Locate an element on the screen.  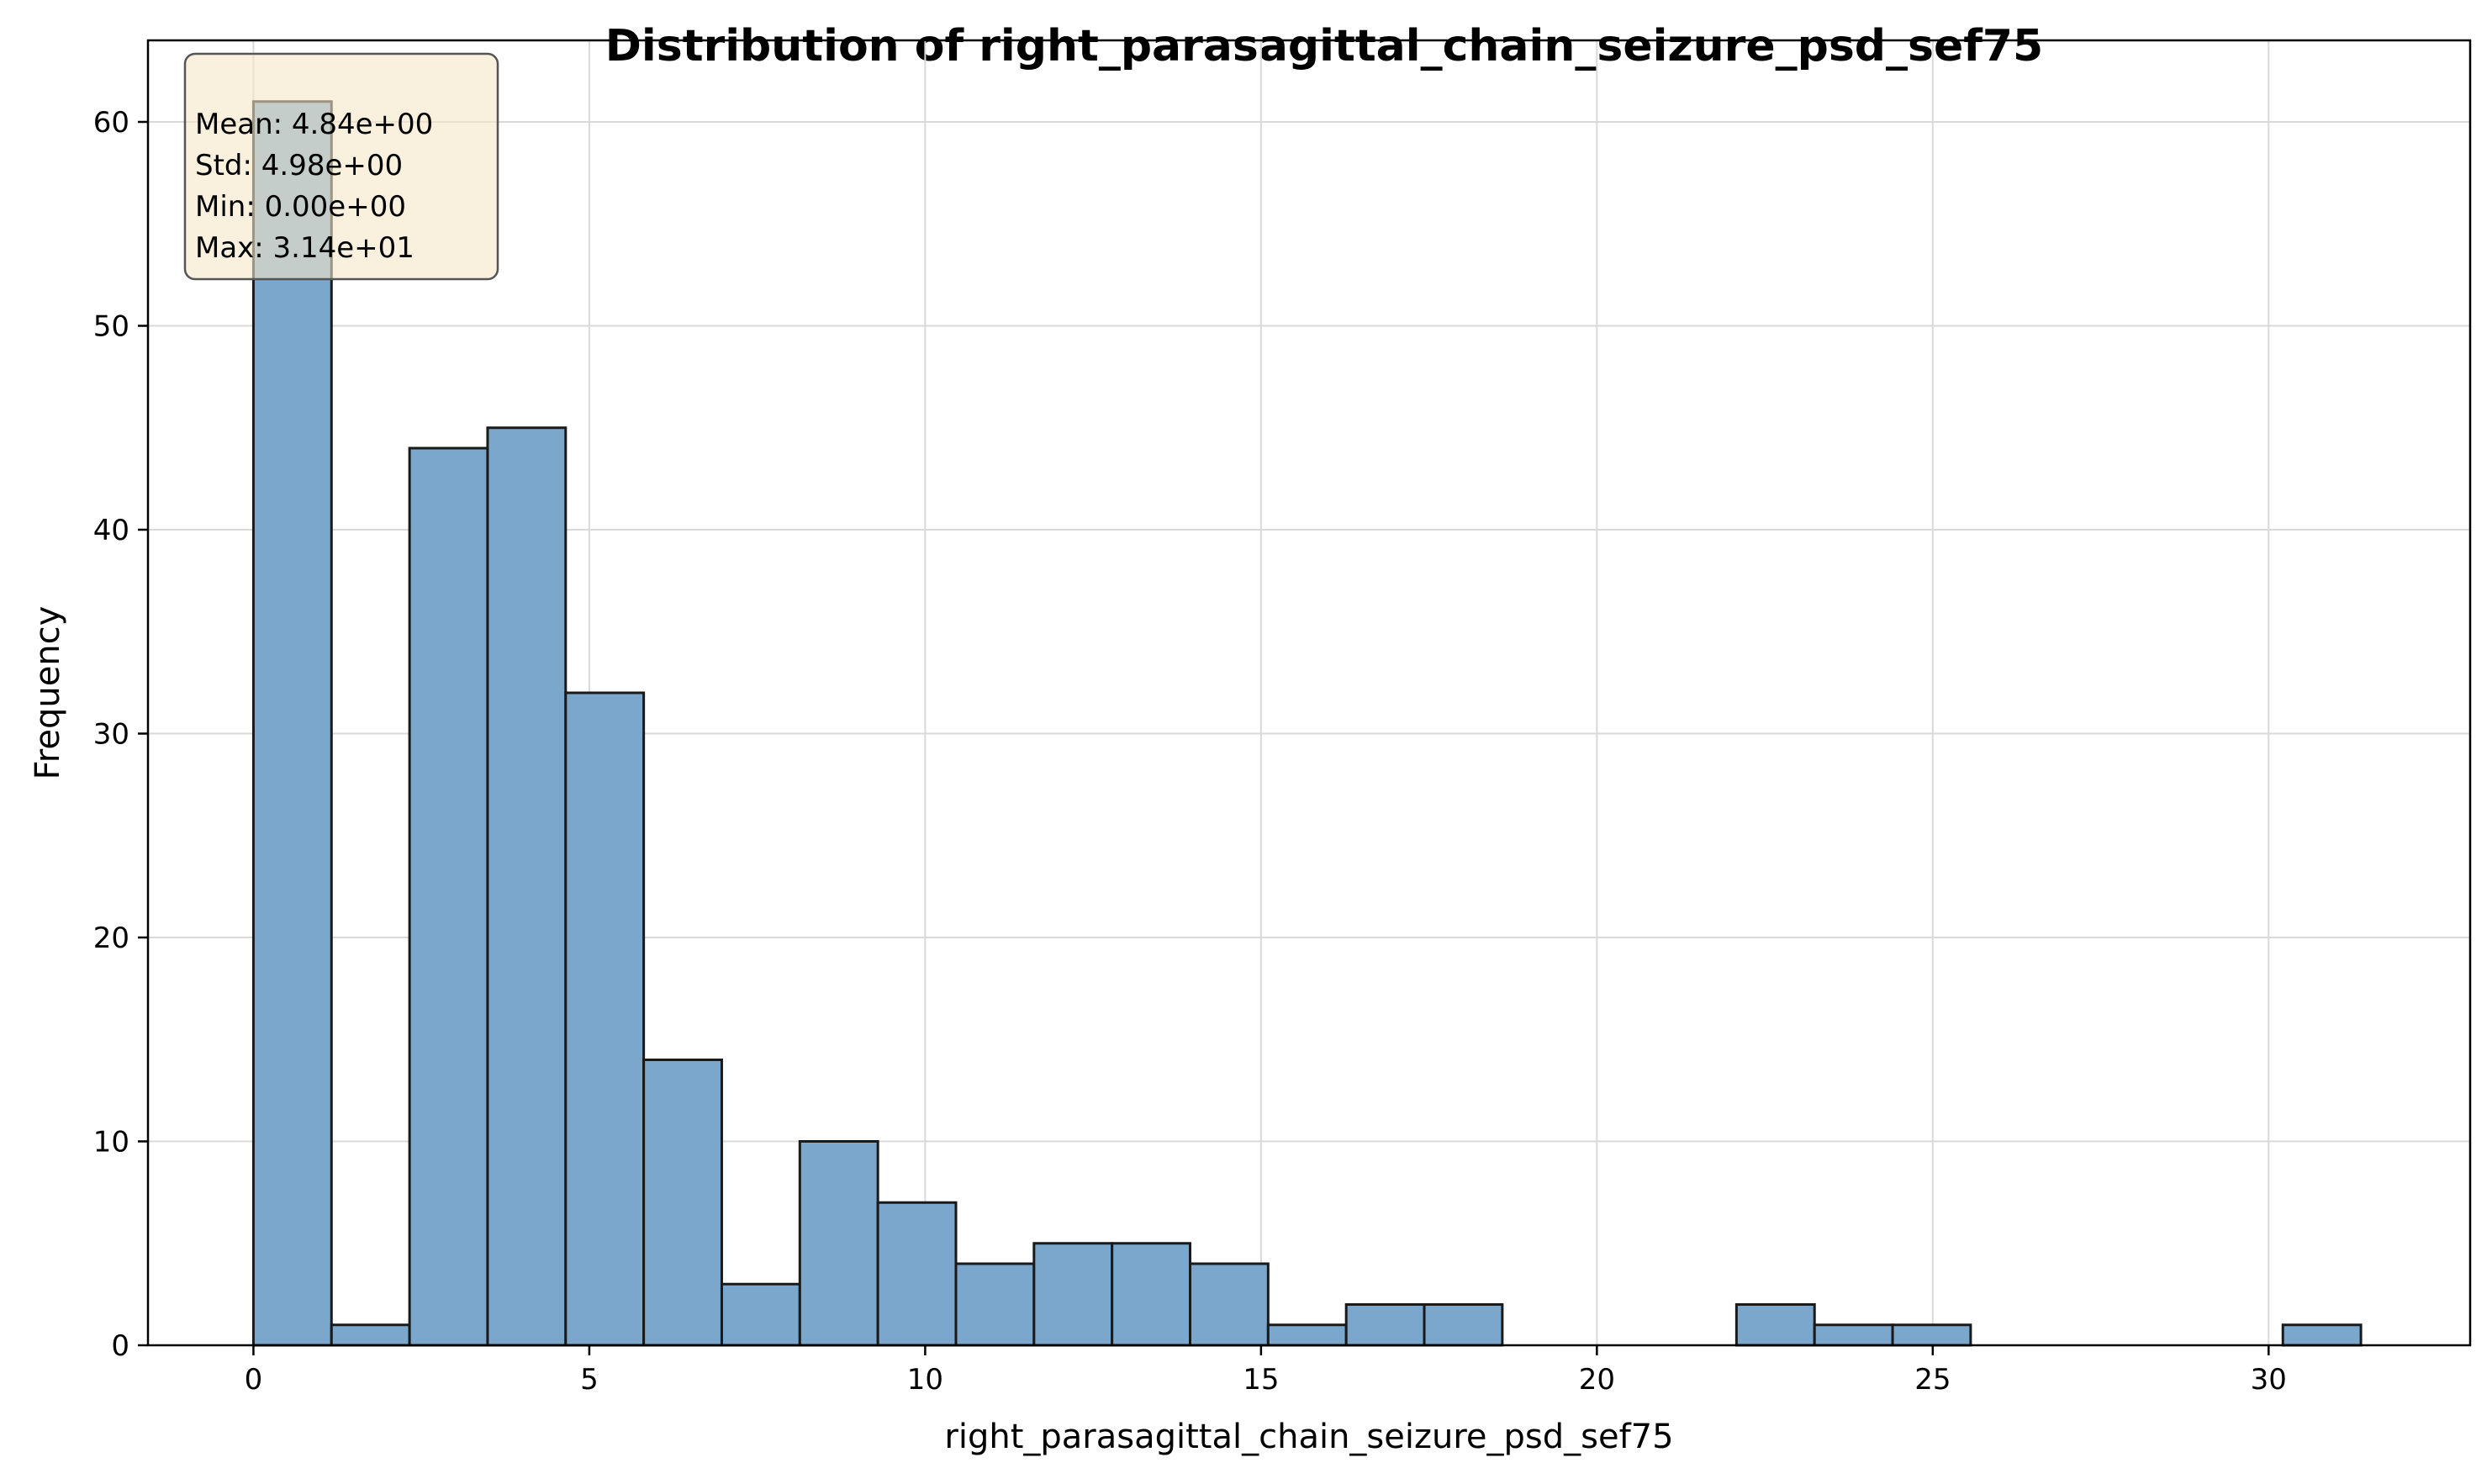
y-tick-label: 50 is located at coordinates (111, 327).